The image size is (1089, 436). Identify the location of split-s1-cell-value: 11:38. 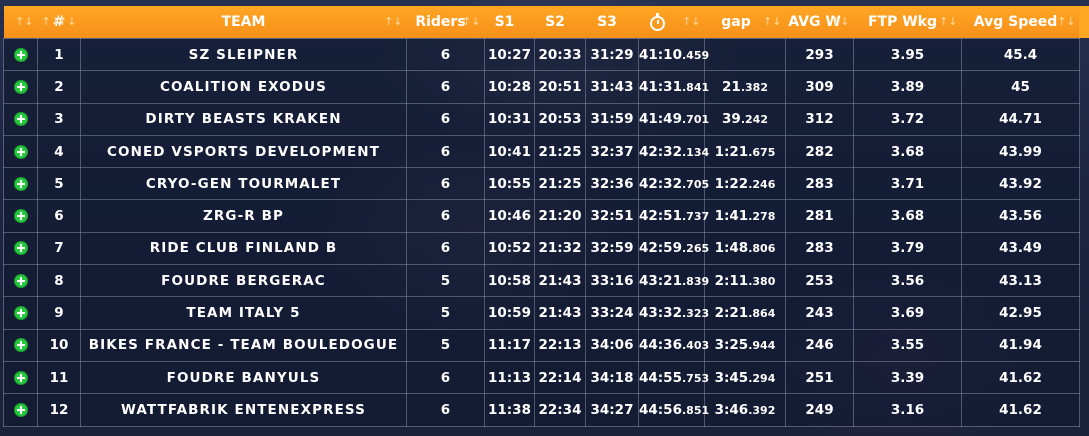
(509, 409).